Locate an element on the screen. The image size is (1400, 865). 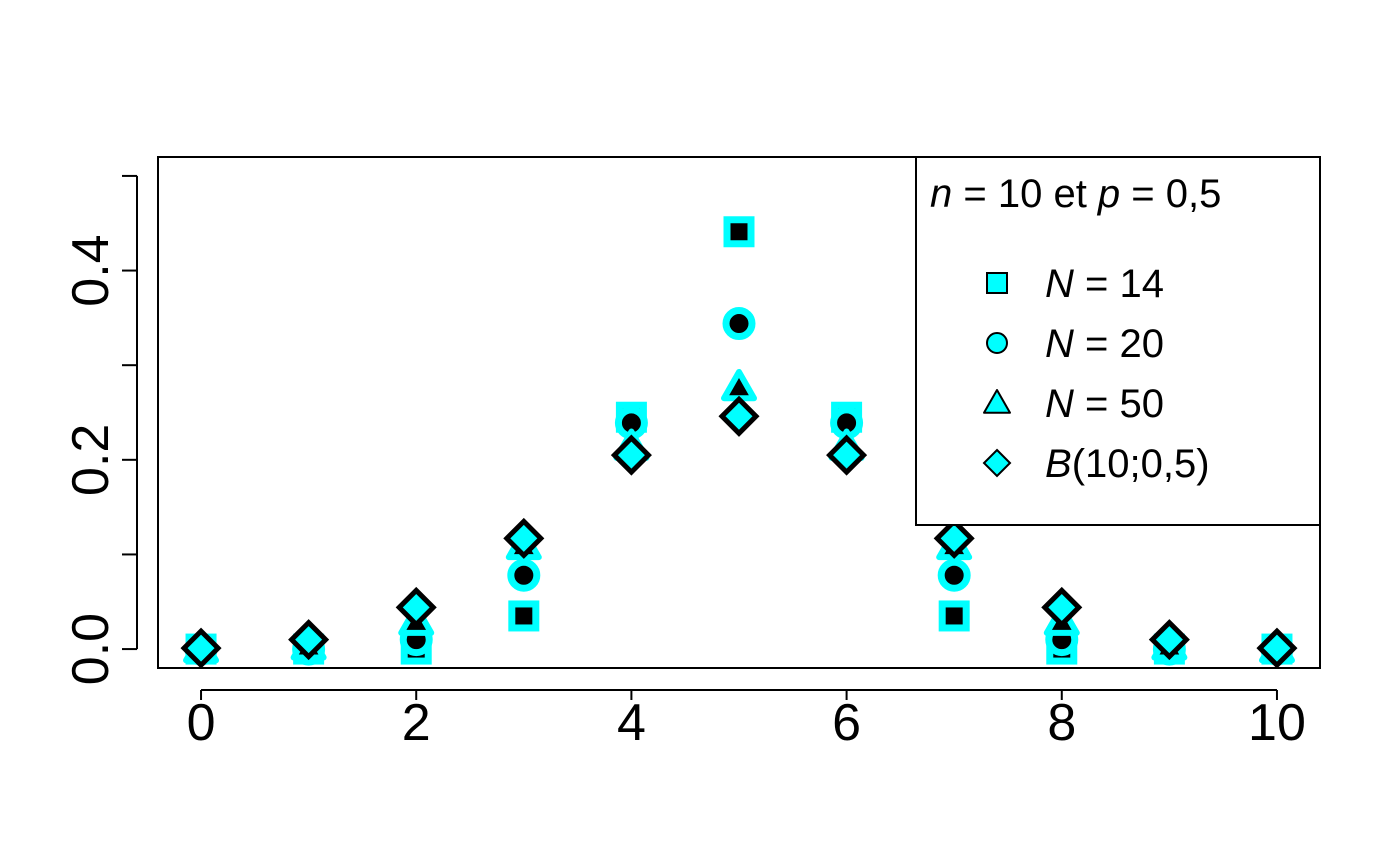
legend-marker-diamond is located at coordinates (997, 463).